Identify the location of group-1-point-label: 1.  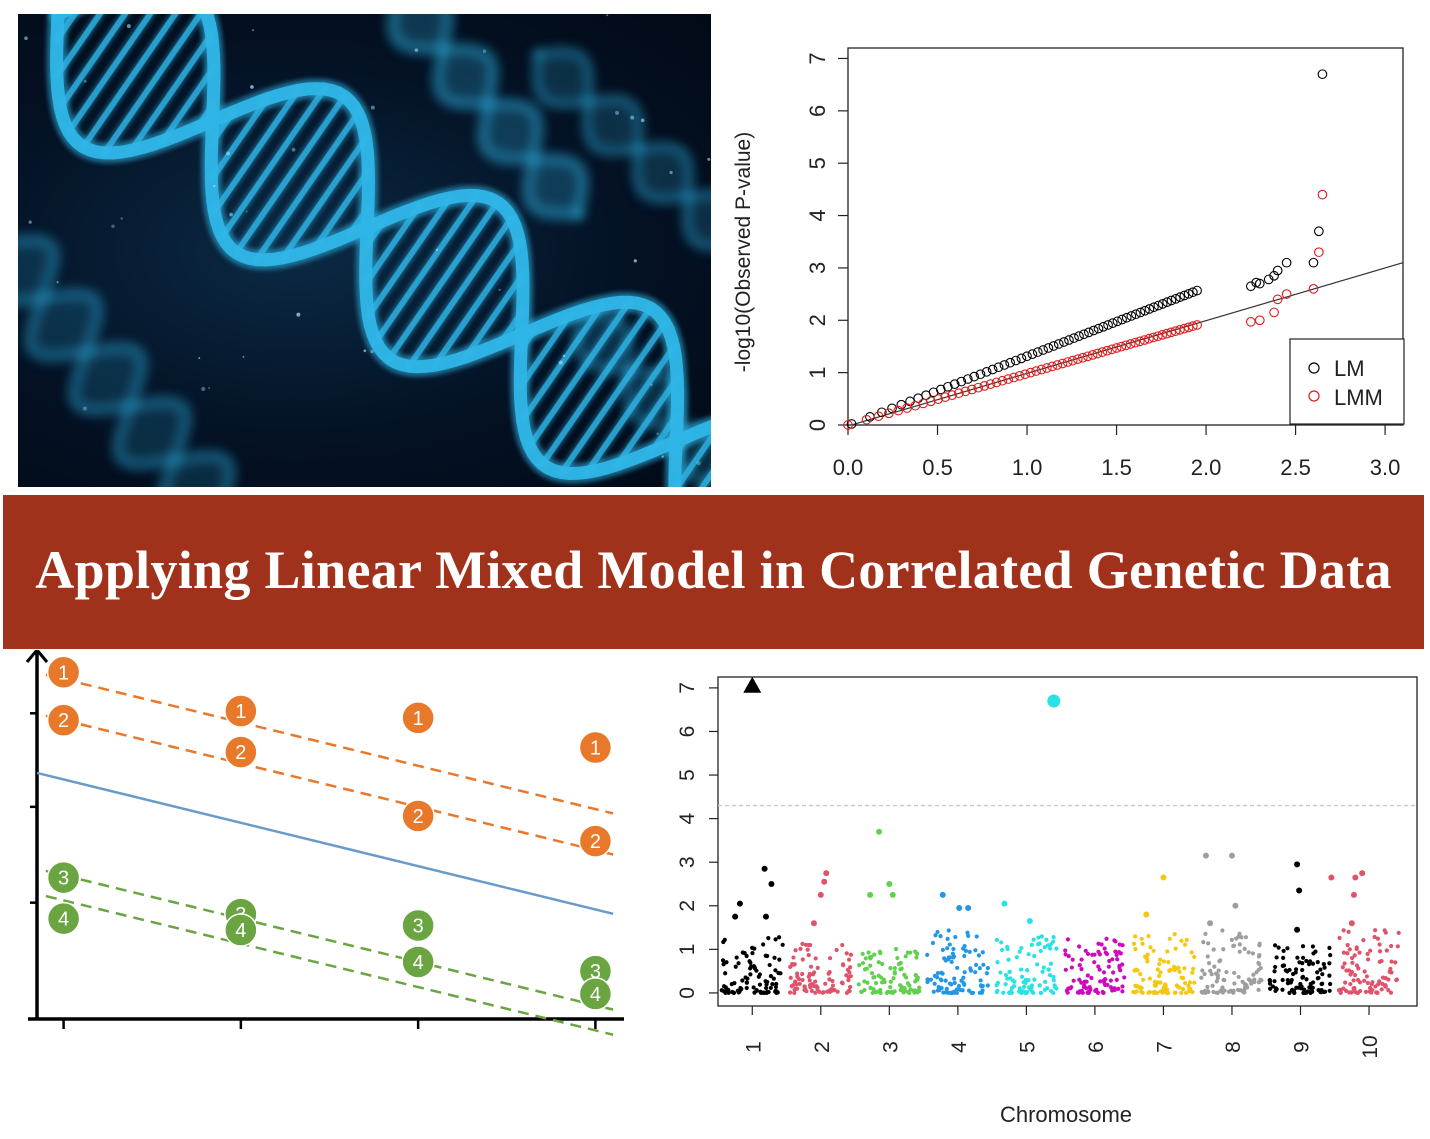
(595, 749).